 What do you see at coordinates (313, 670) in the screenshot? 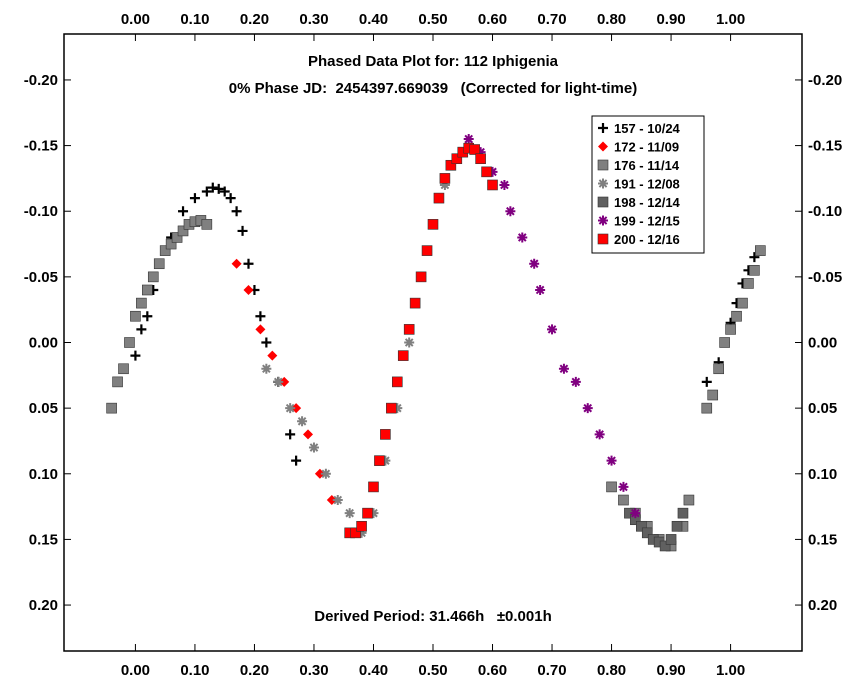
I see `x-tick-label-bottom: 0.30` at bounding box center [313, 670].